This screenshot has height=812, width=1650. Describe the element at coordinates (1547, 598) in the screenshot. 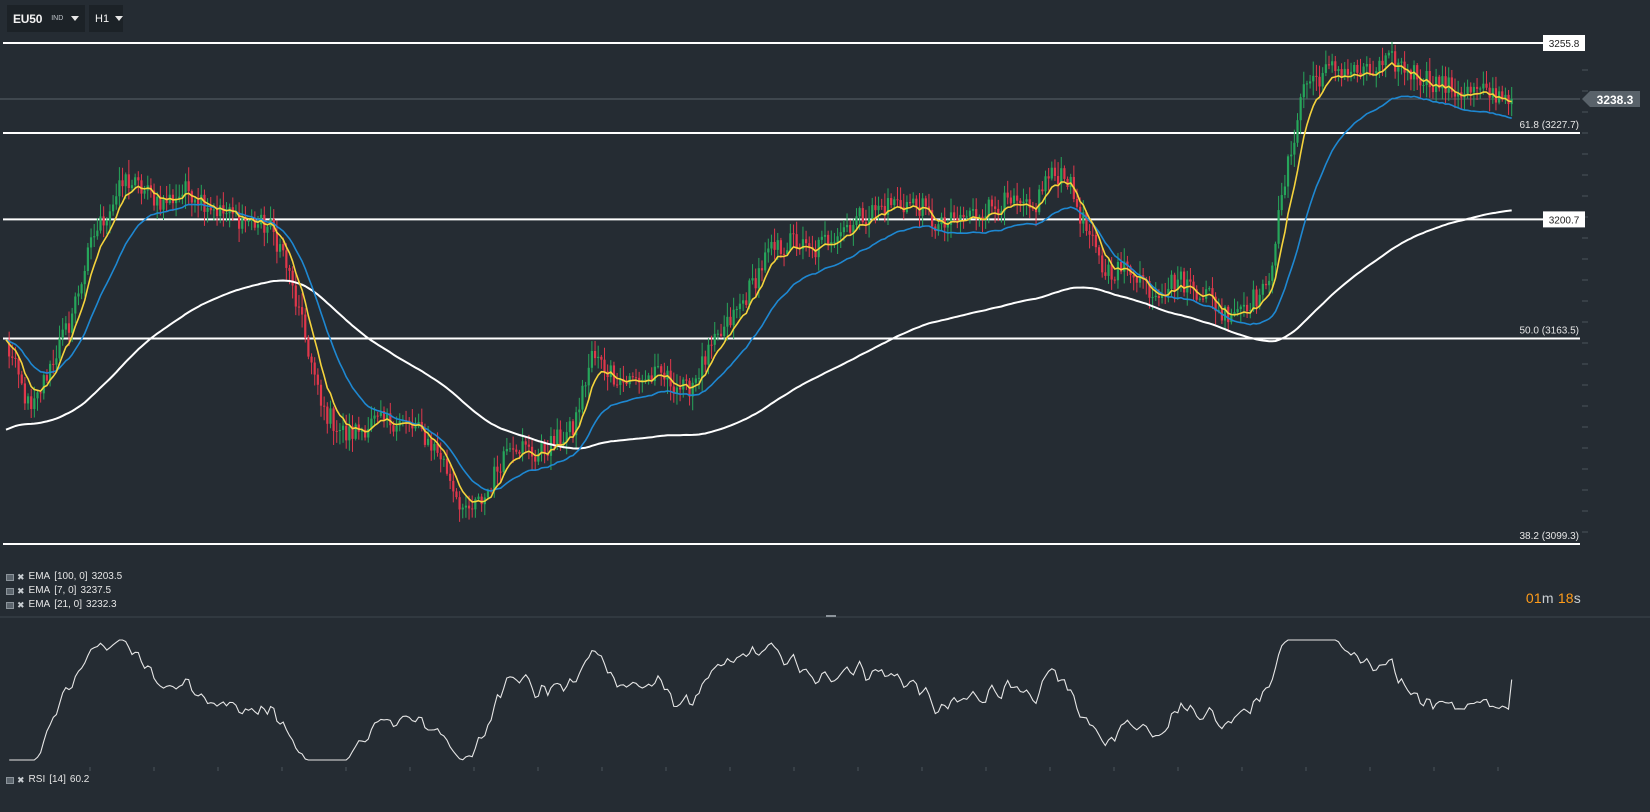

I see `countdown-minutes-unit: m` at that location.